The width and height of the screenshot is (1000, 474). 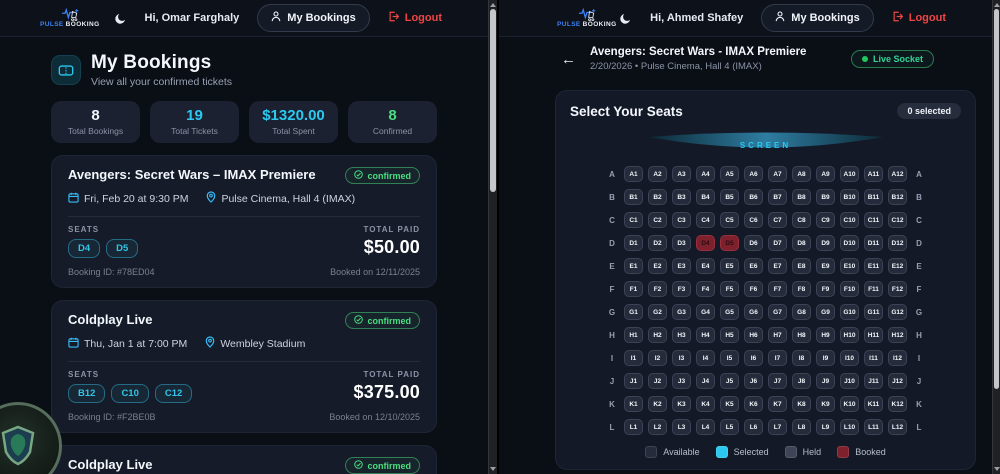 I want to click on seat-C9: C9, so click(x=825, y=220).